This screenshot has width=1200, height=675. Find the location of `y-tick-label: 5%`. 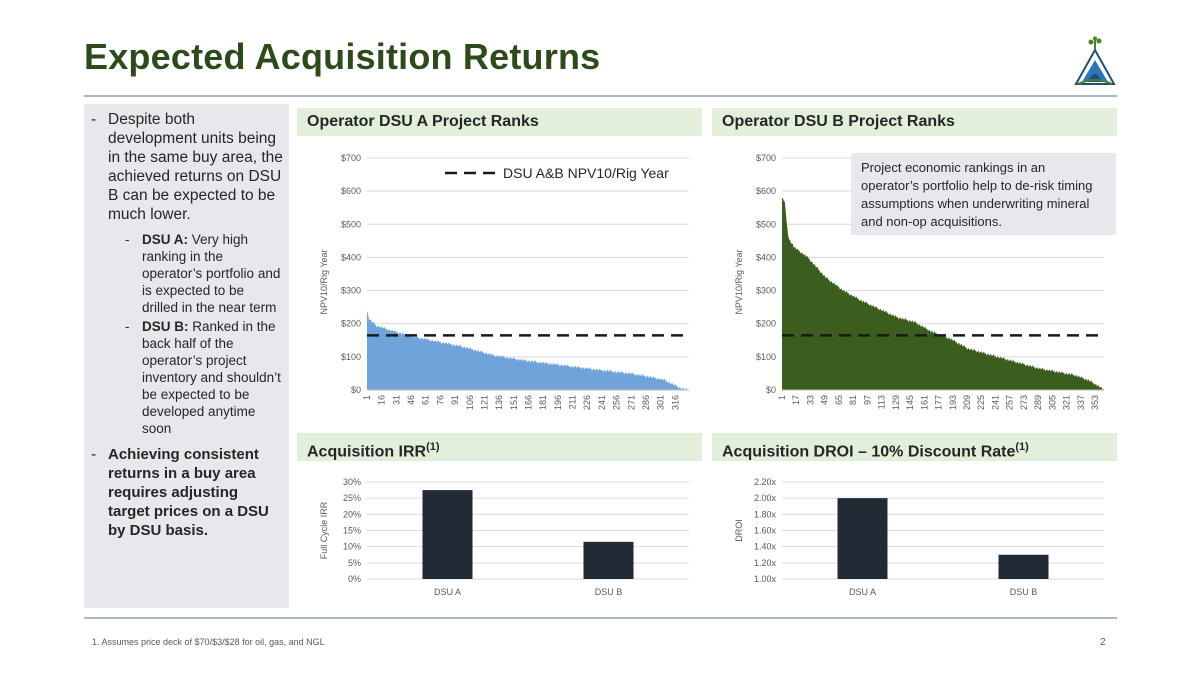

y-tick-label: 5% is located at coordinates (354, 563).